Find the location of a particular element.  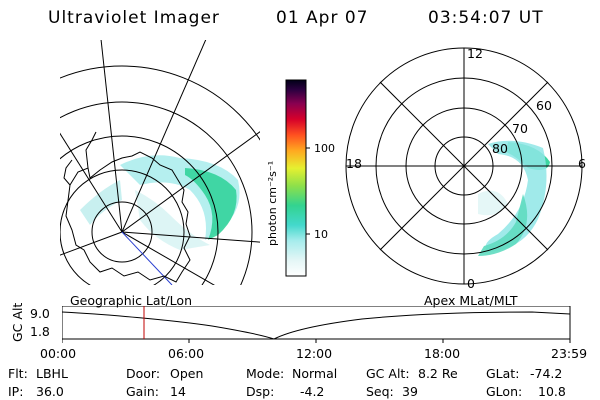

y-tick-9: 9.0 is located at coordinates (40, 313).